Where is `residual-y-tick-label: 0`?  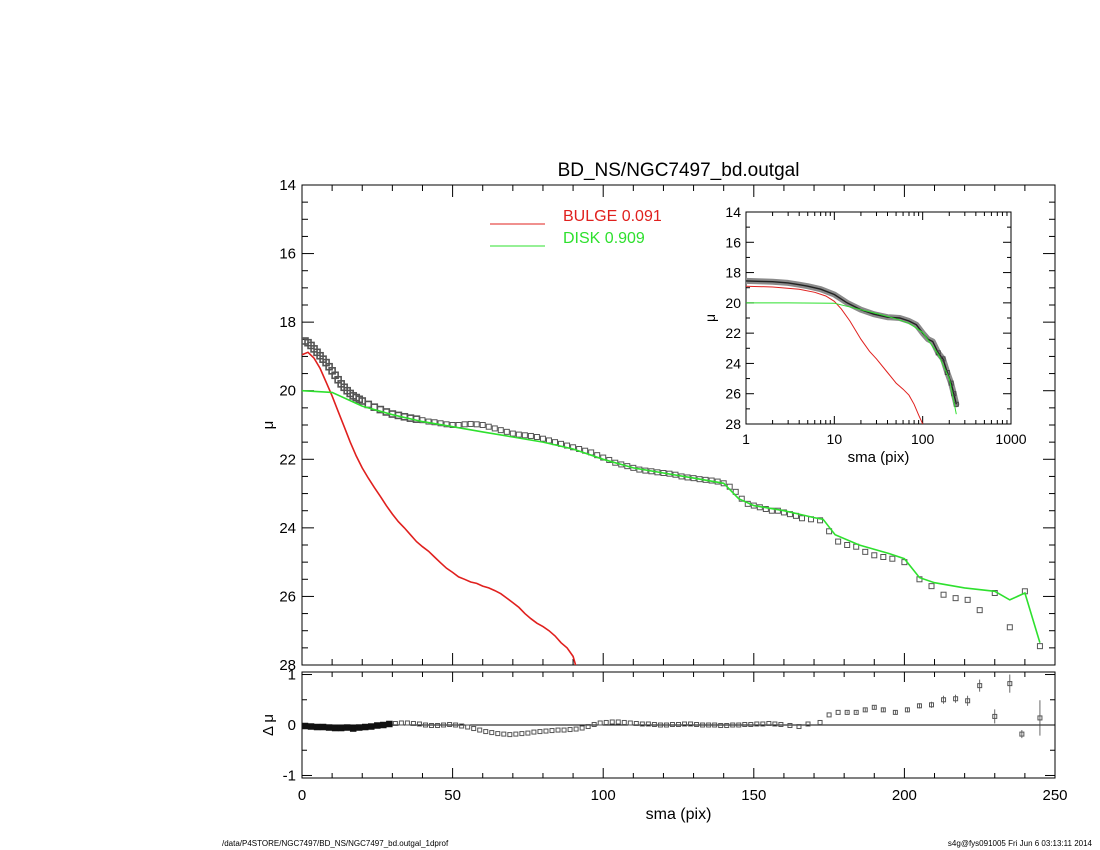 residual-y-tick-label: 0 is located at coordinates (292, 725).